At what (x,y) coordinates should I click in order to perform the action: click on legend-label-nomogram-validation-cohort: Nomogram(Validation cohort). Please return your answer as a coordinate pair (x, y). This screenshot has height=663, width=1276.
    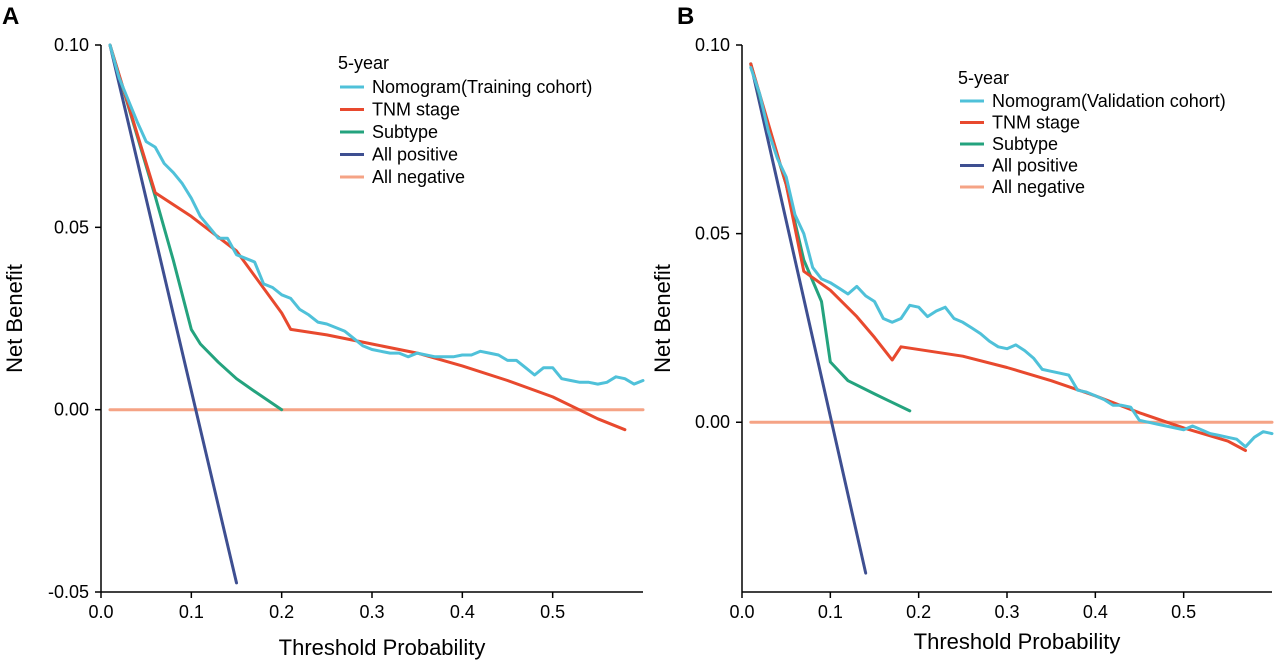
    Looking at the image, I should click on (1109, 101).